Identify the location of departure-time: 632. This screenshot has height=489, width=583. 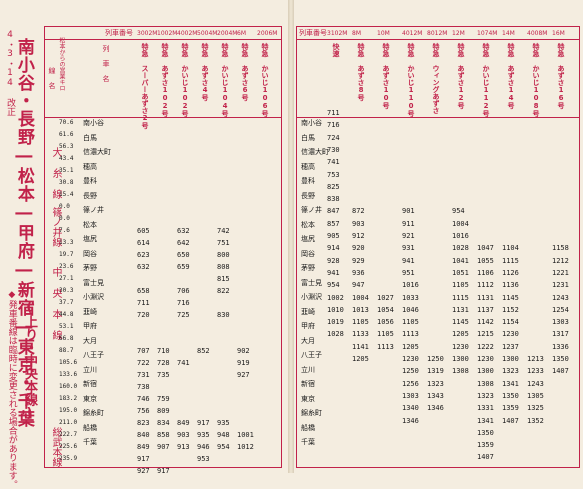
(183, 231).